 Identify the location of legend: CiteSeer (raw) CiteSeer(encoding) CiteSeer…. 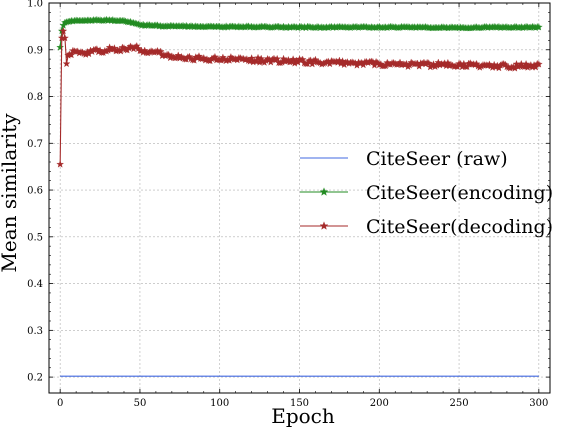
(426, 193).